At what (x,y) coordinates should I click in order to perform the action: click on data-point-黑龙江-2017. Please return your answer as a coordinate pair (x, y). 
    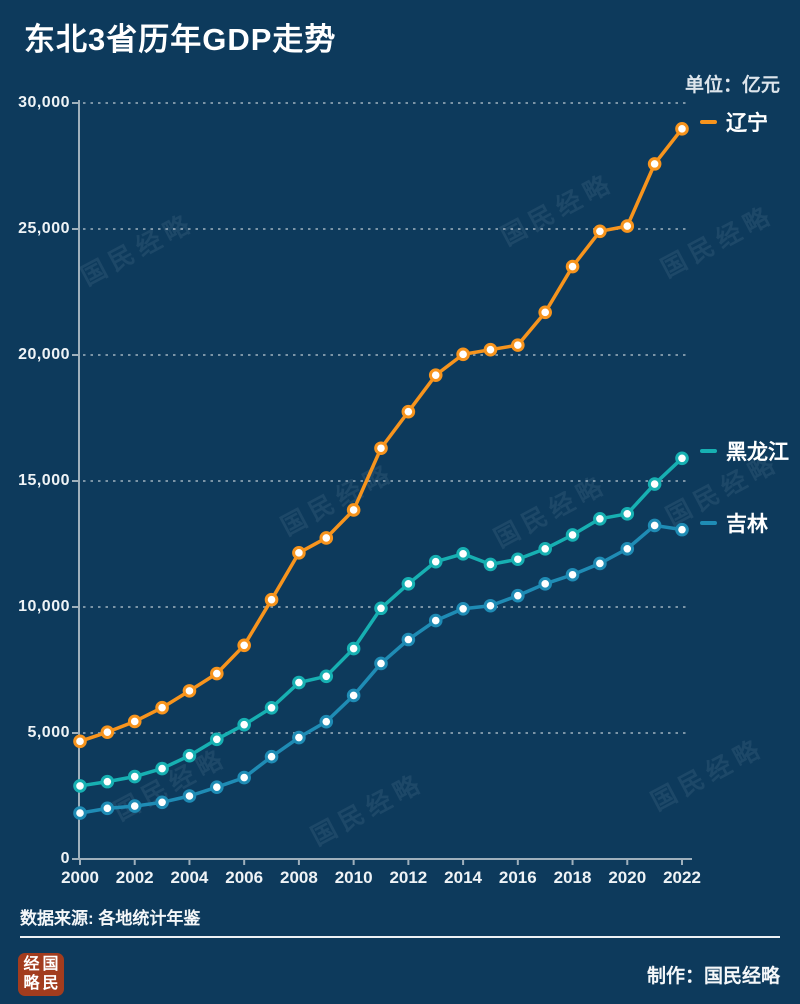
    Looking at the image, I should click on (545, 548).